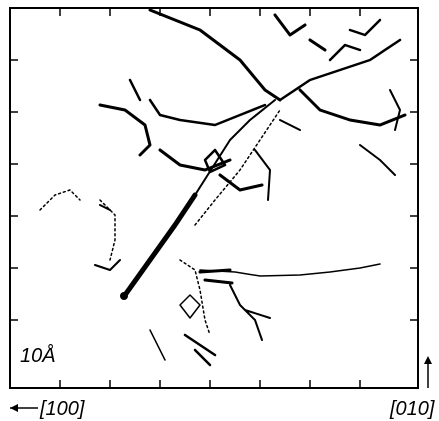 Image resolution: width=439 pixels, height=421 pixels. What do you see at coordinates (62, 409) in the screenshot?
I see `x-direction-label: [100]` at bounding box center [62, 409].